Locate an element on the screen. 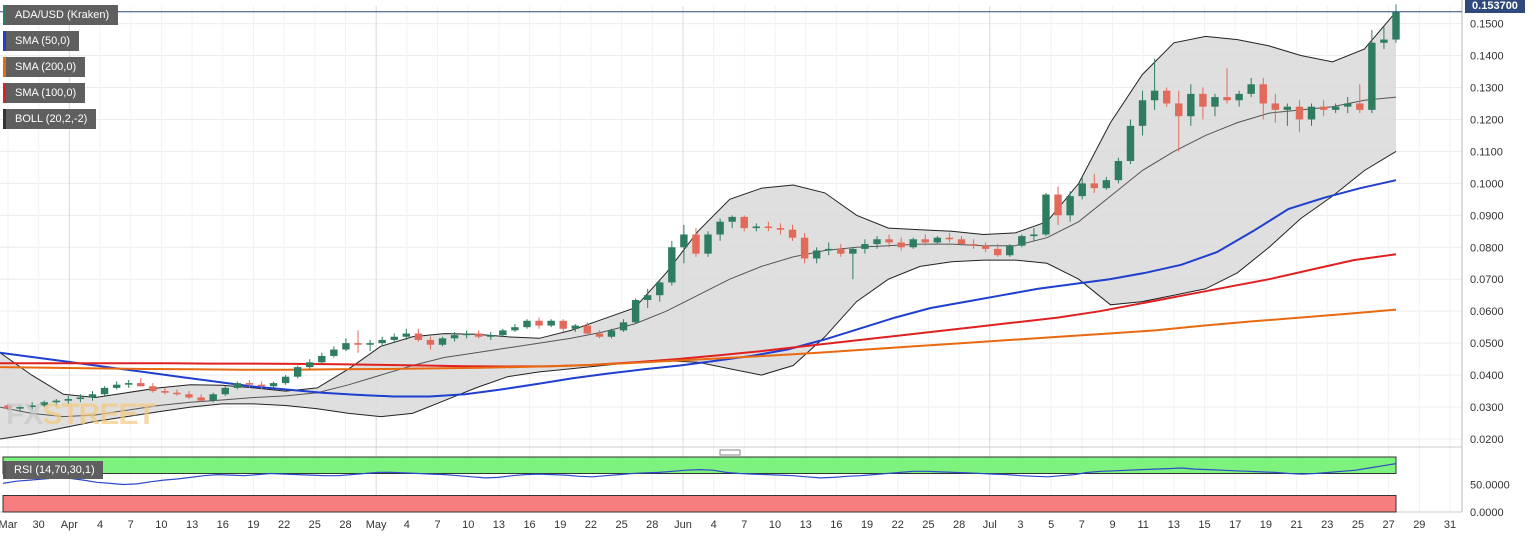 Image resolution: width=1536 pixels, height=542 pixels. y-tick-label: 0.0900 is located at coordinates (1487, 216).